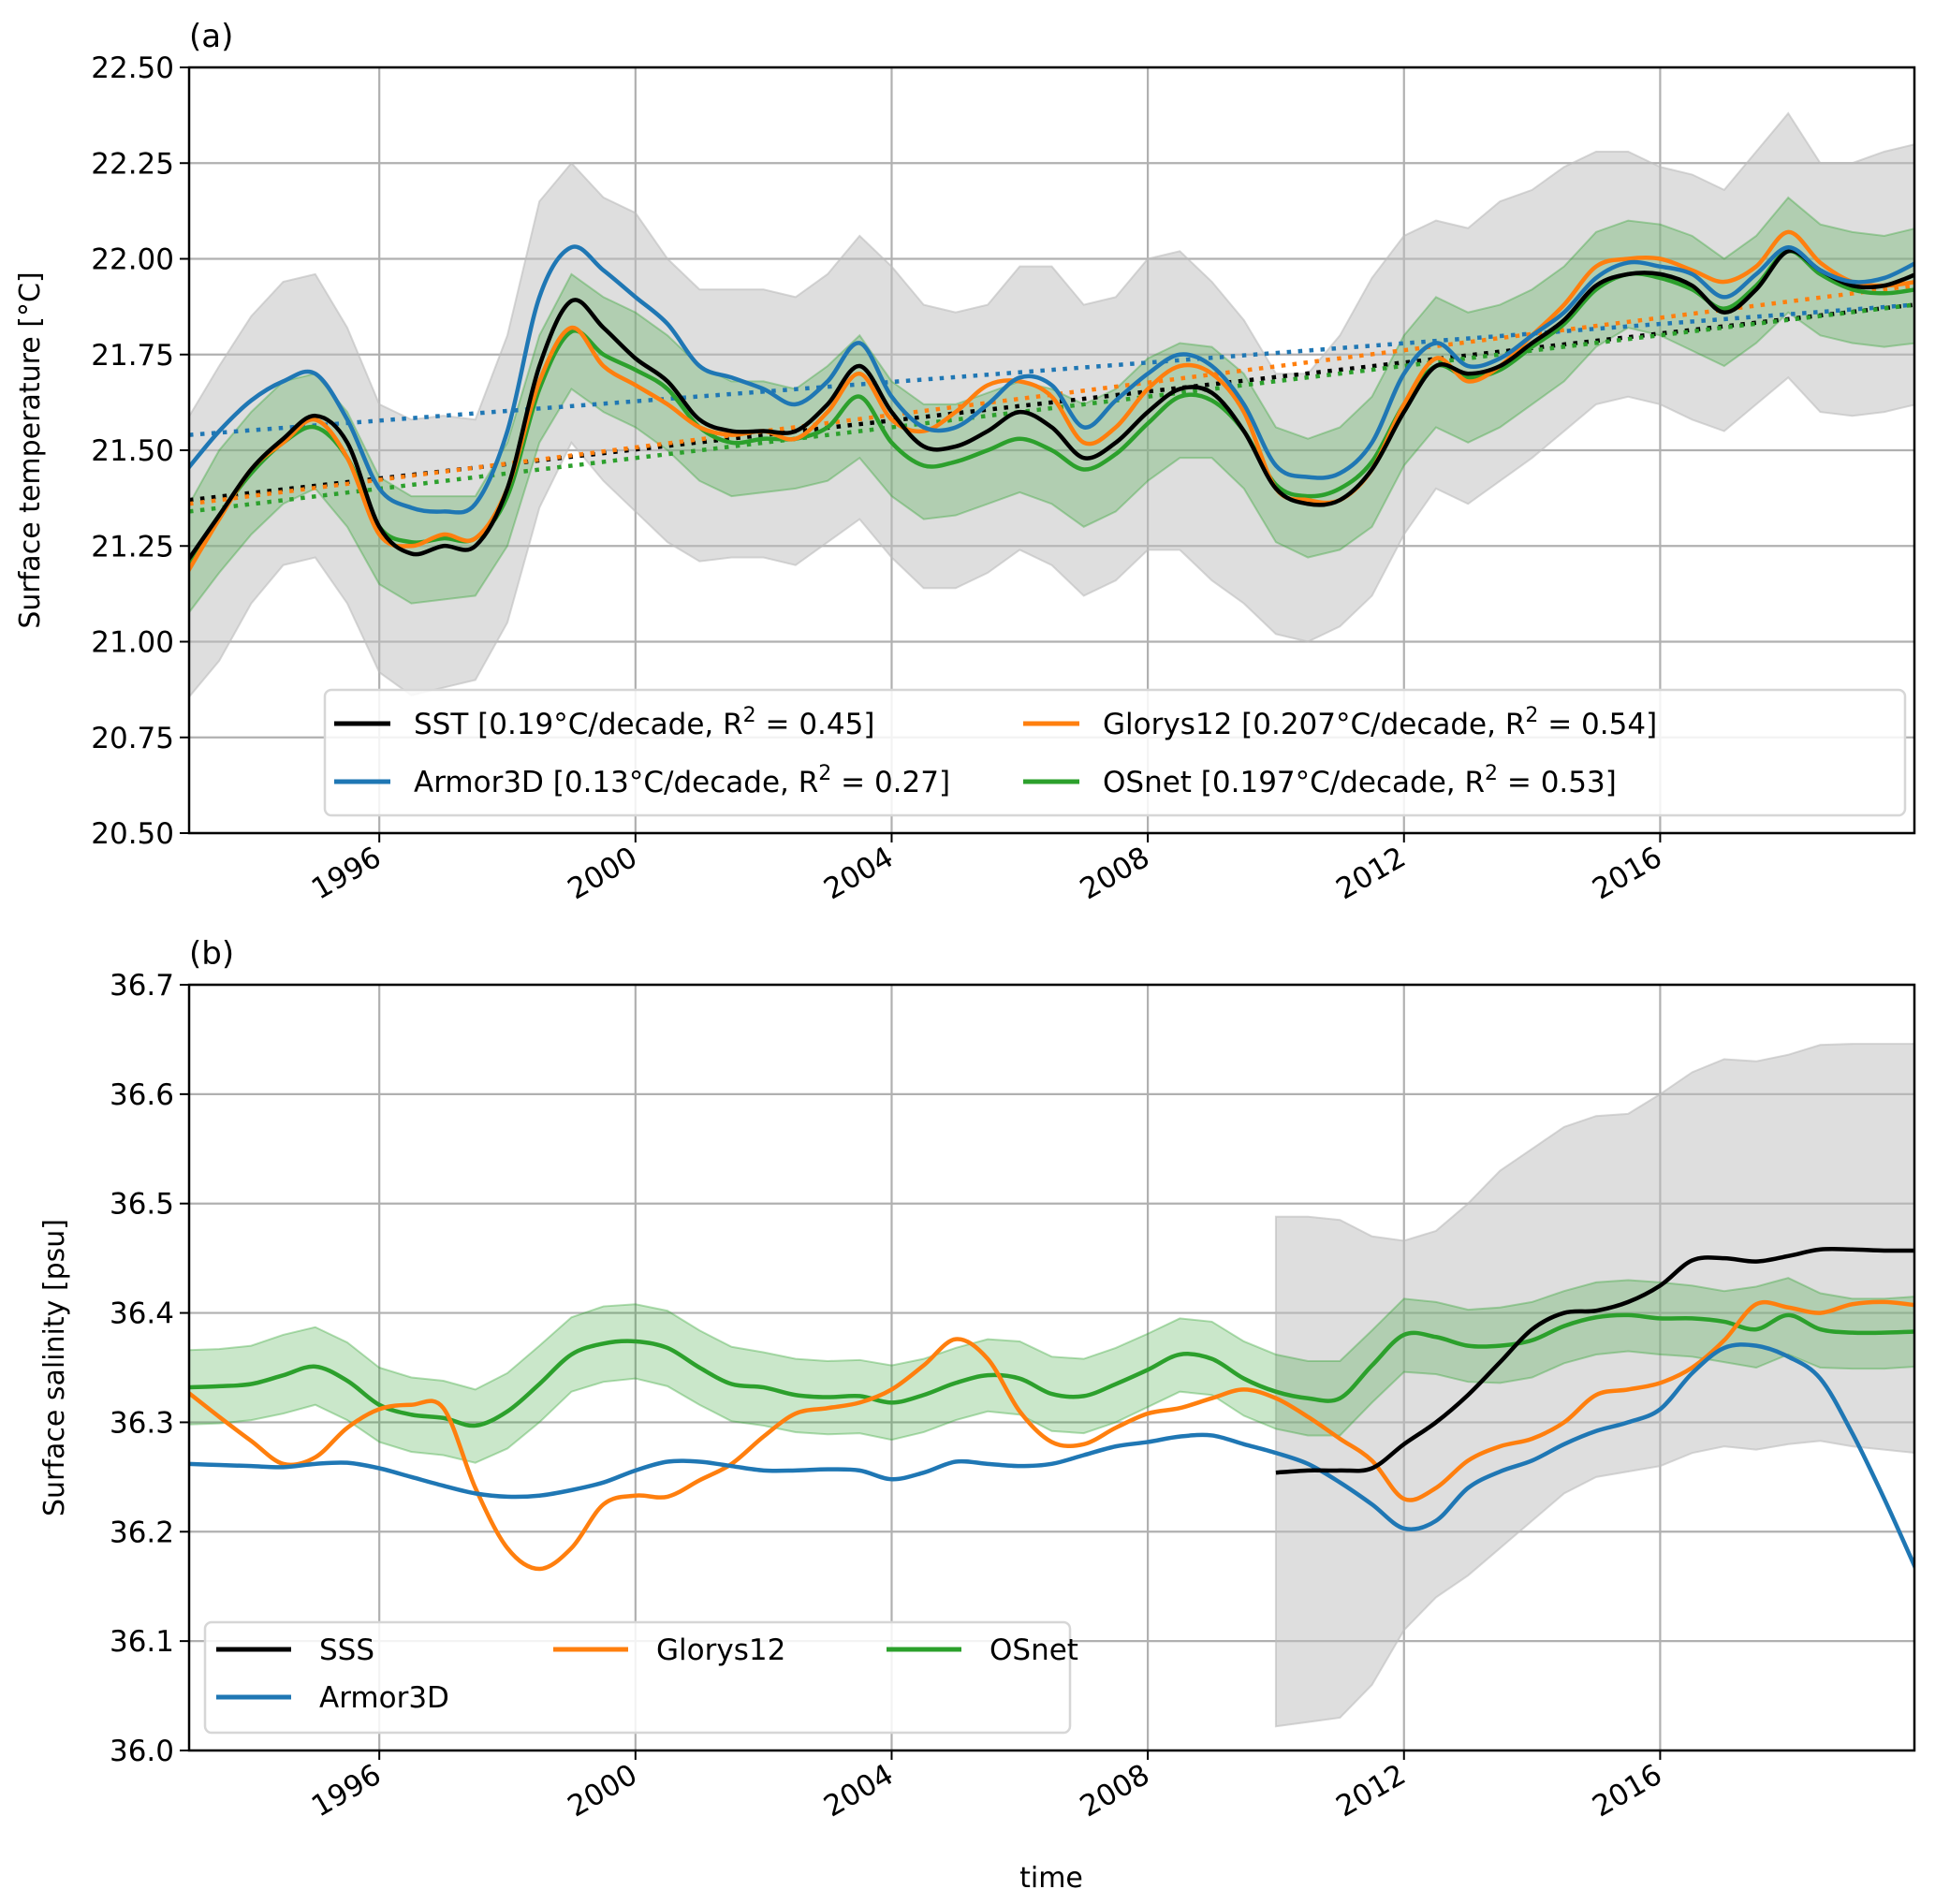  What do you see at coordinates (384, 1698) in the screenshot?
I see `legend-label-armor3d: Armor3D` at bounding box center [384, 1698].